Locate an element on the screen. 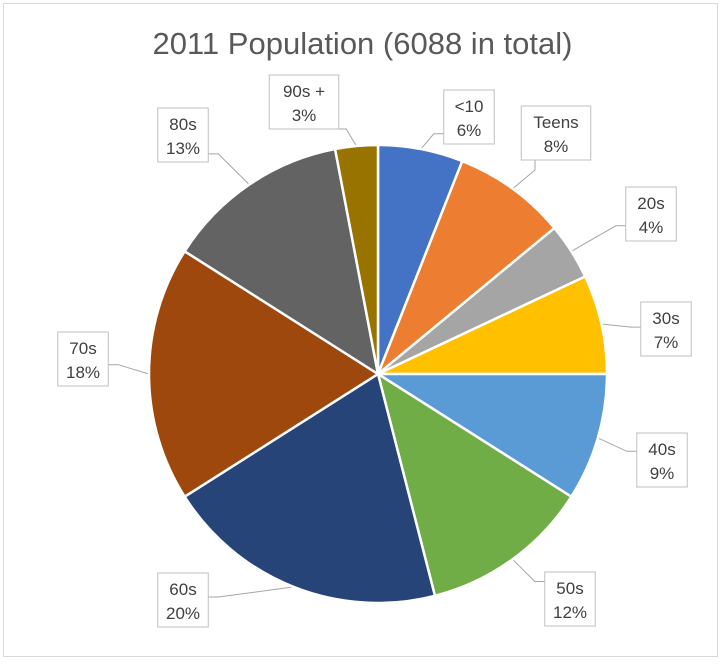 This screenshot has height=664, width=725. data-label-value-10: 6% is located at coordinates (469, 130).